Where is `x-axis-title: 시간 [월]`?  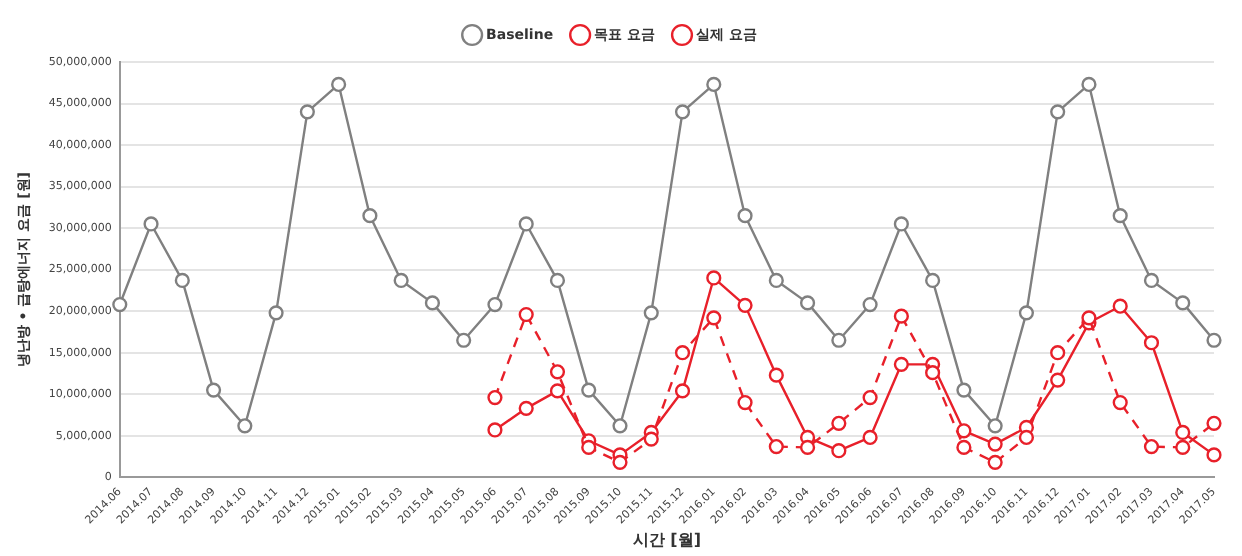 x-axis-title: 시간 [월] is located at coordinates (666, 539).